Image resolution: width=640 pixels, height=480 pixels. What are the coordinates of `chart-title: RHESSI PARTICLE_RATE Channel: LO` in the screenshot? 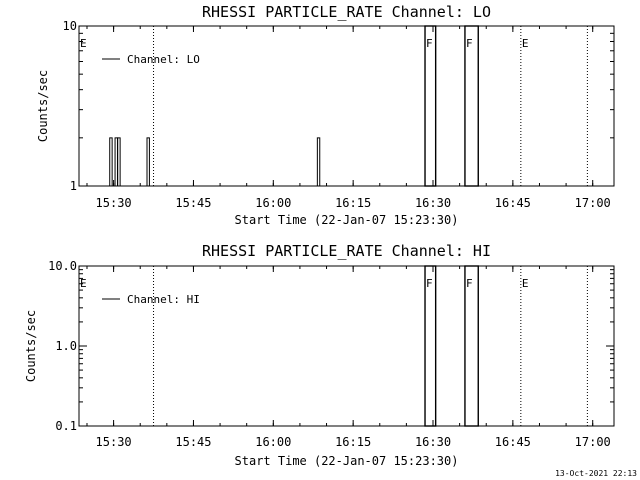 It's located at (346, 12).